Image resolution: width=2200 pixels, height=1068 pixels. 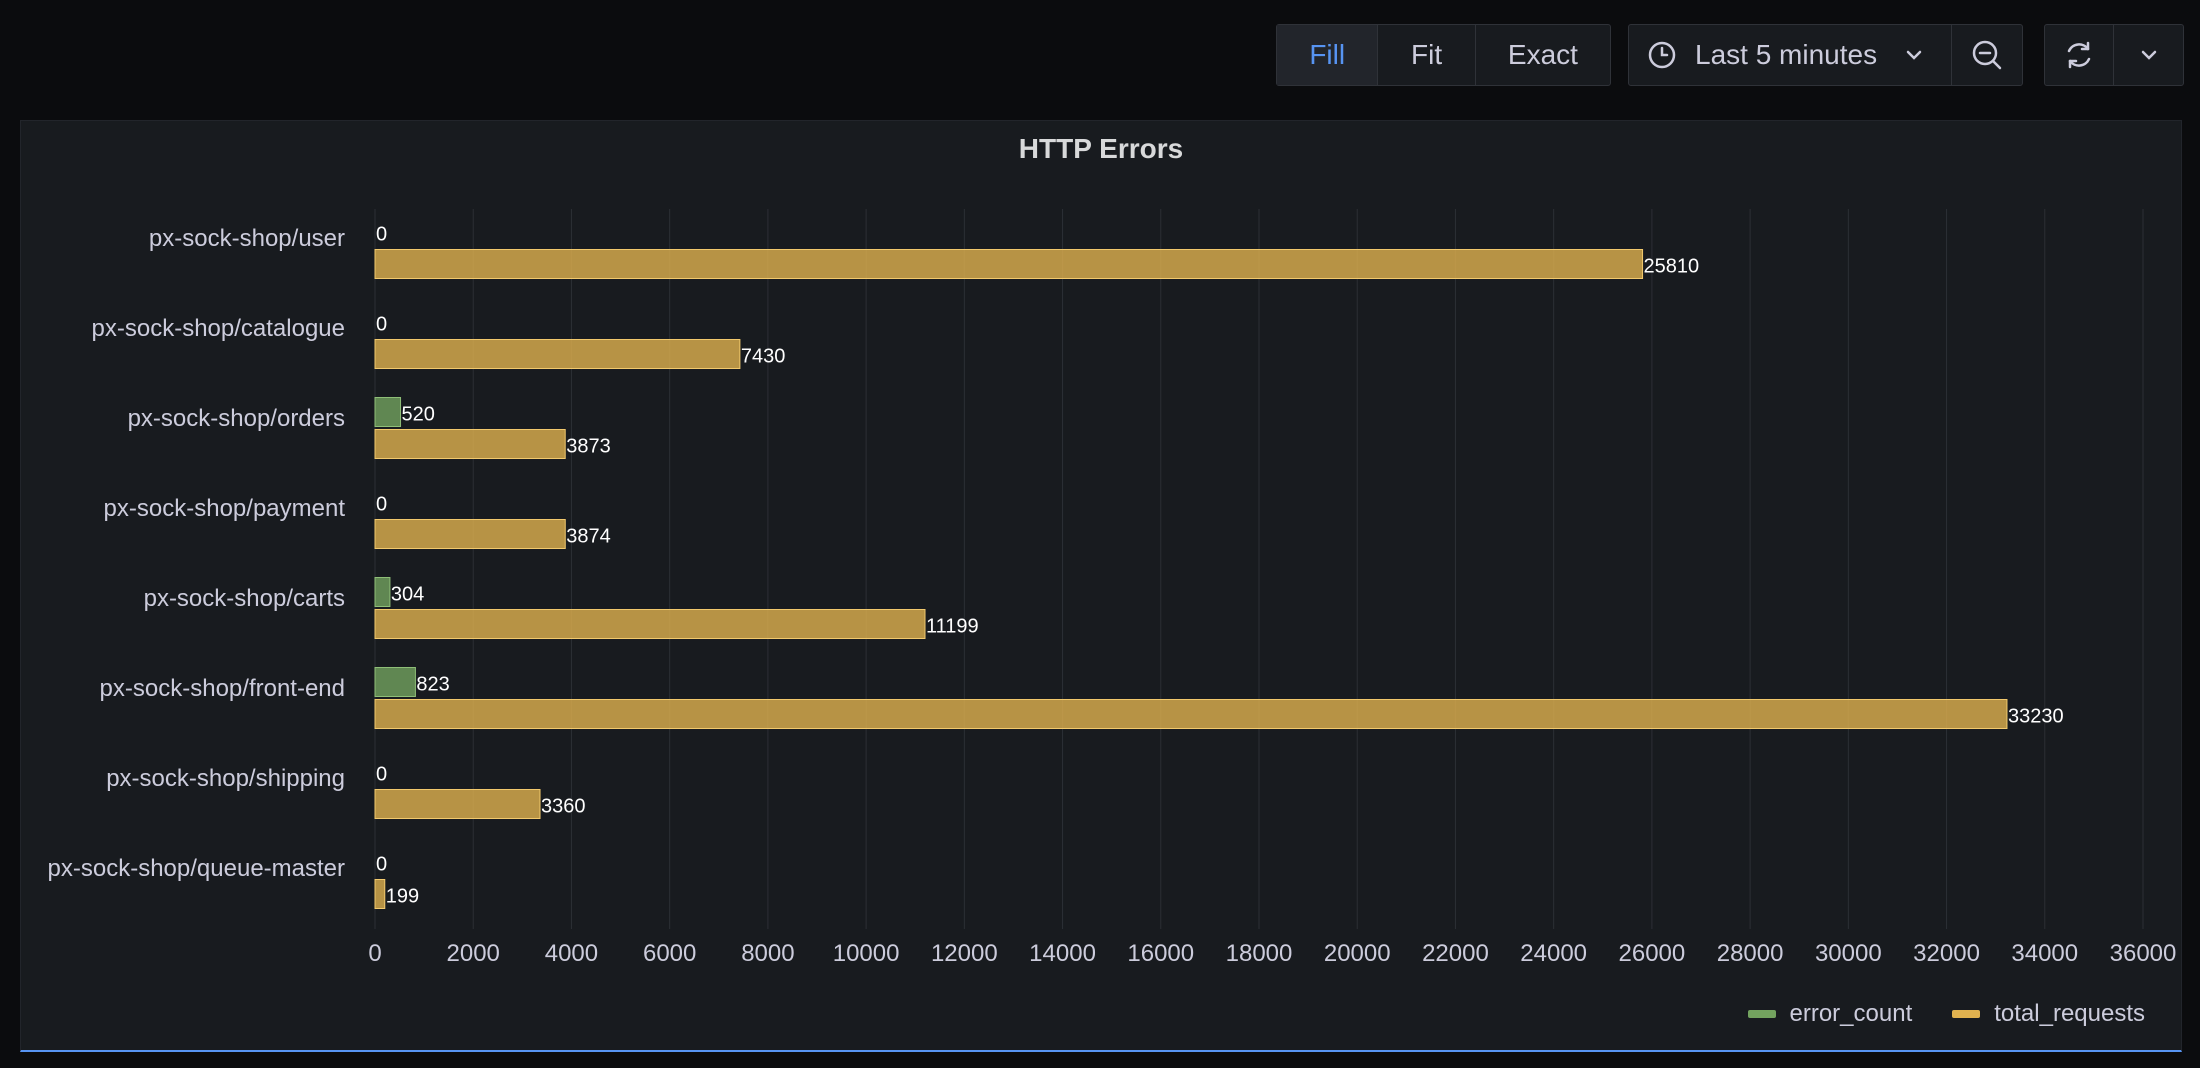 What do you see at coordinates (767, 953) in the screenshot?
I see `x-tick-label: 8000` at bounding box center [767, 953].